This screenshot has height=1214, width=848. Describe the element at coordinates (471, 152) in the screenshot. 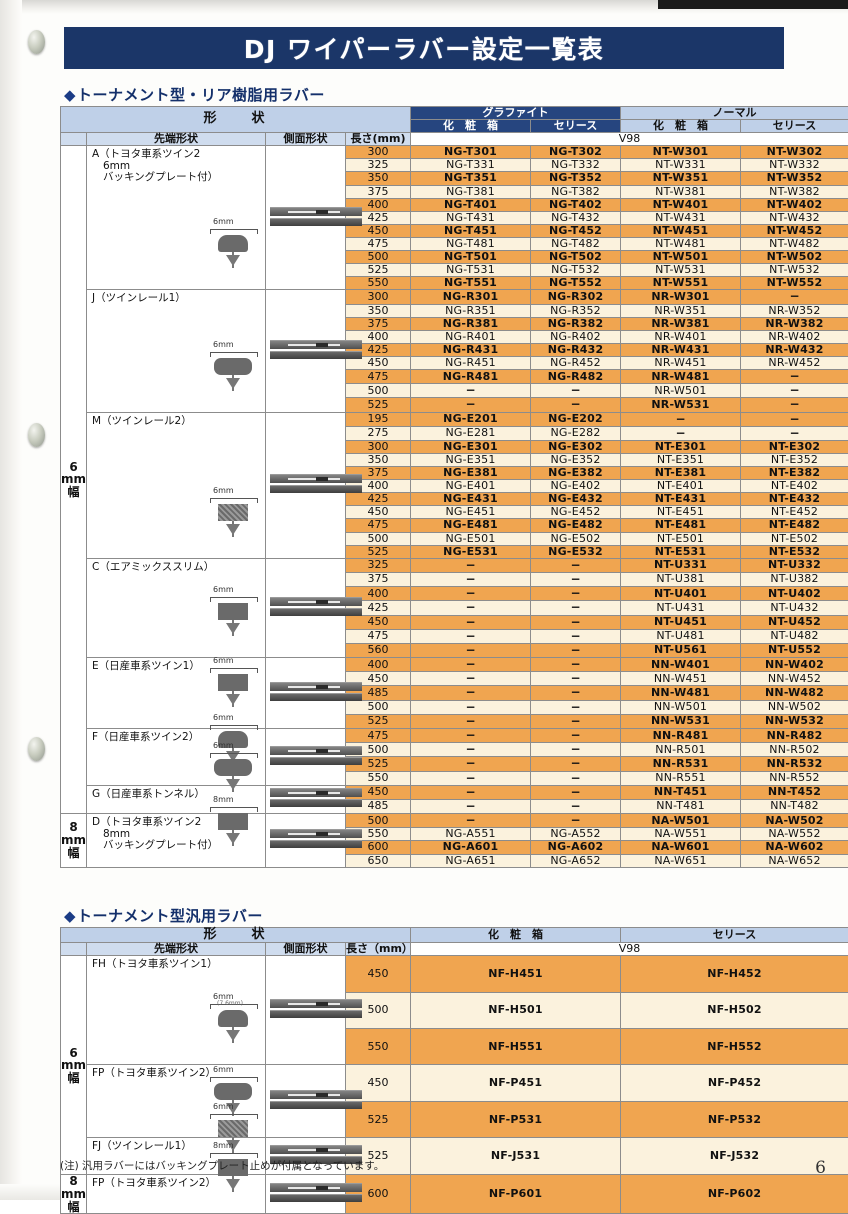

I see `part-number-graphite-box: NG-T301` at that location.